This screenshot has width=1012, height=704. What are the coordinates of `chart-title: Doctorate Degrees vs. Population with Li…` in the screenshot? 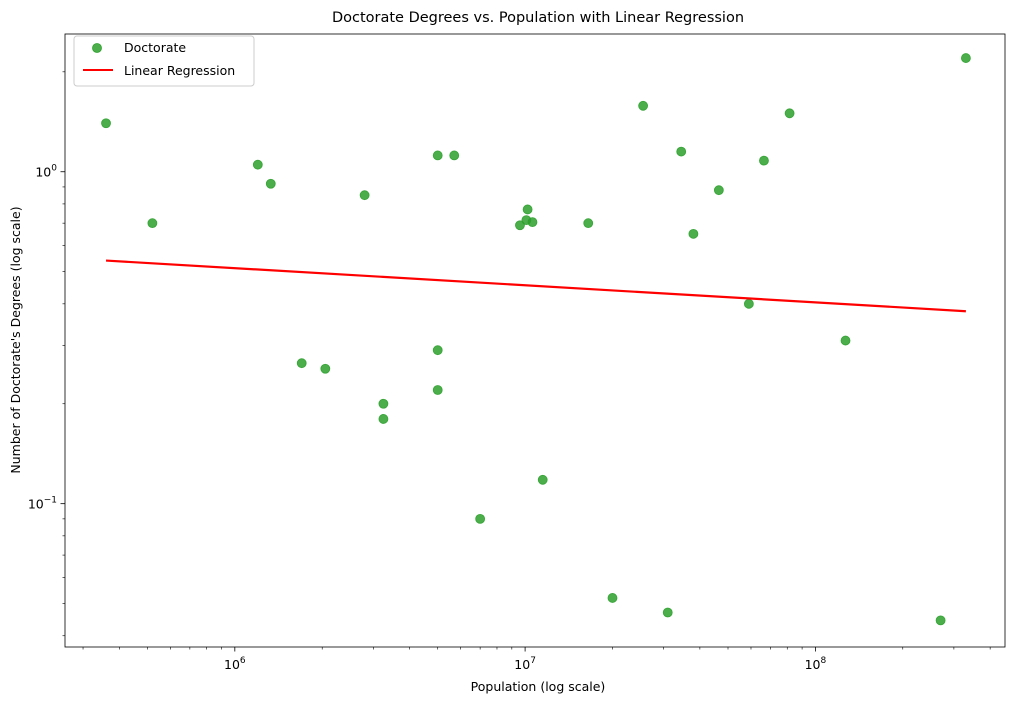 It's located at (538, 18).